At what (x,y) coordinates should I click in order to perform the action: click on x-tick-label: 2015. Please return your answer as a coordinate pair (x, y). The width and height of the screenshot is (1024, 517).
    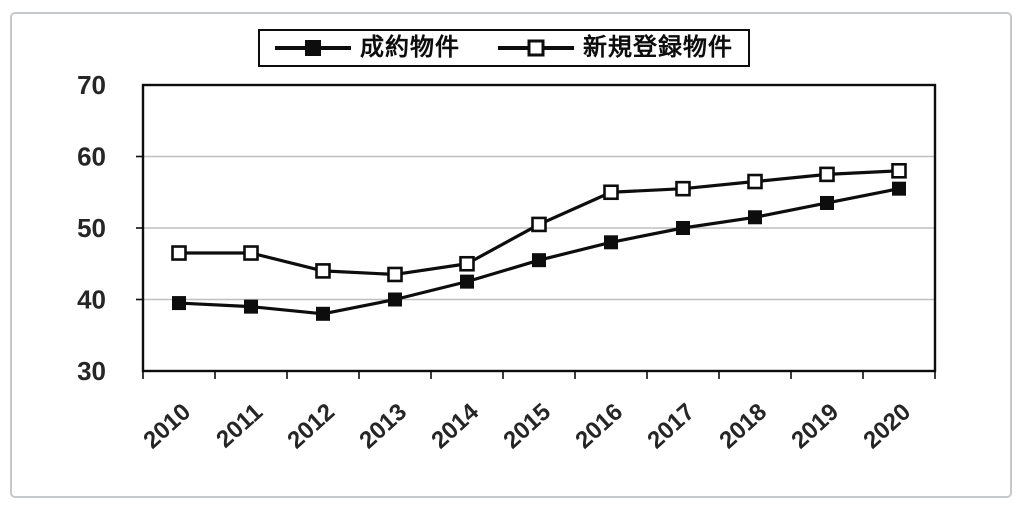
    Looking at the image, I should click on (527, 426).